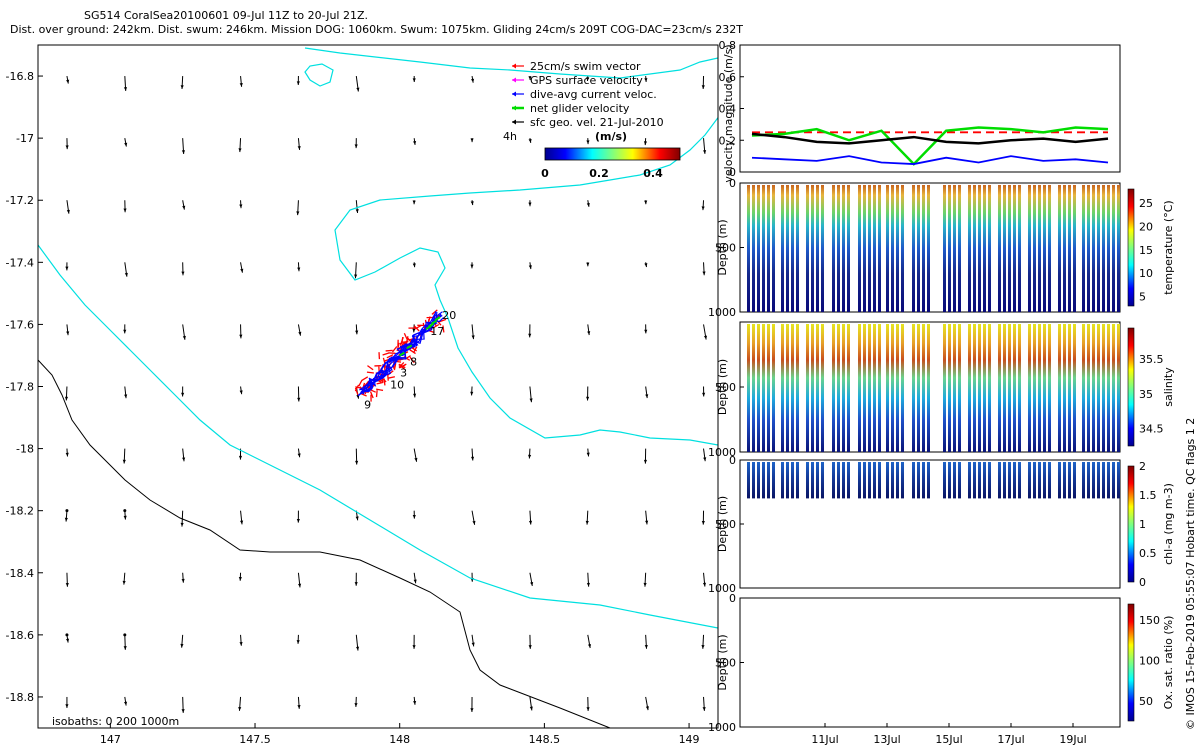 The height and width of the screenshot is (750, 1200). I want to click on depth-ylabel: Depth (m), so click(722, 662).